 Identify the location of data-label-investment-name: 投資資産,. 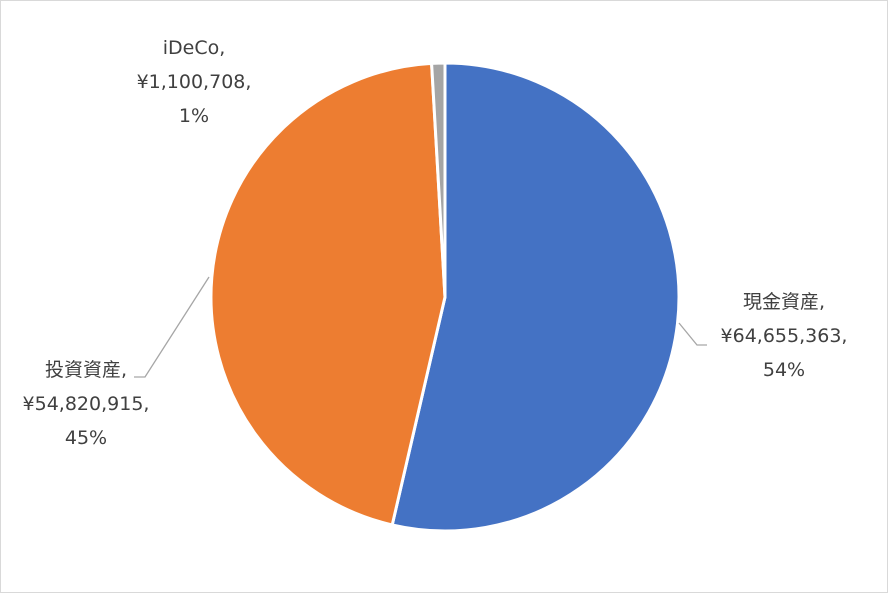
(86, 370).